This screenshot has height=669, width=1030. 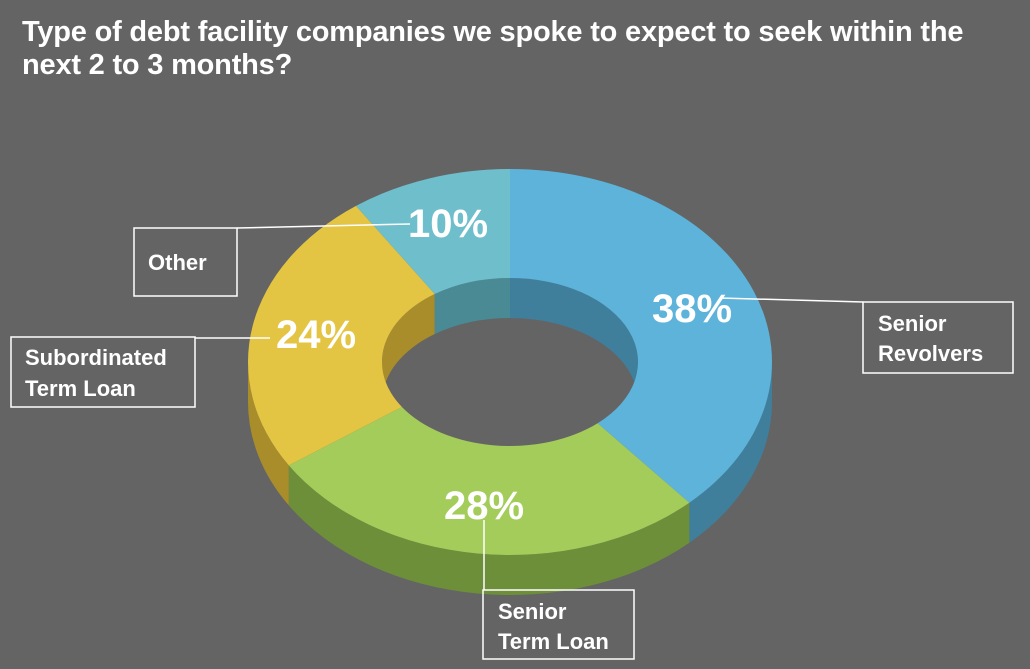 I want to click on callout-subordinated-term-loan: Subordinated Term Loan, so click(x=140, y=372).